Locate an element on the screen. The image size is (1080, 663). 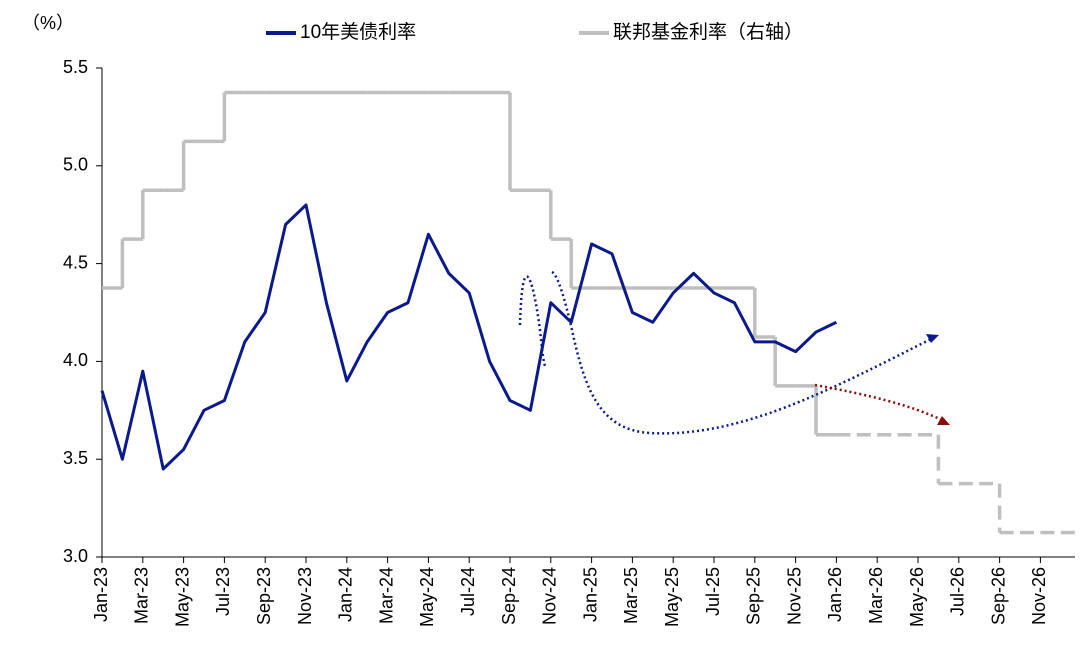
annotations is located at coordinates (730, 352).